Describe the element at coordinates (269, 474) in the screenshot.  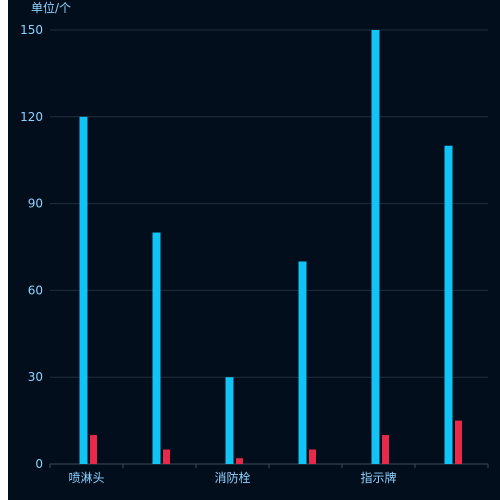
I see `x-axis: 喷淋头 消防栓 指示牌` at that location.